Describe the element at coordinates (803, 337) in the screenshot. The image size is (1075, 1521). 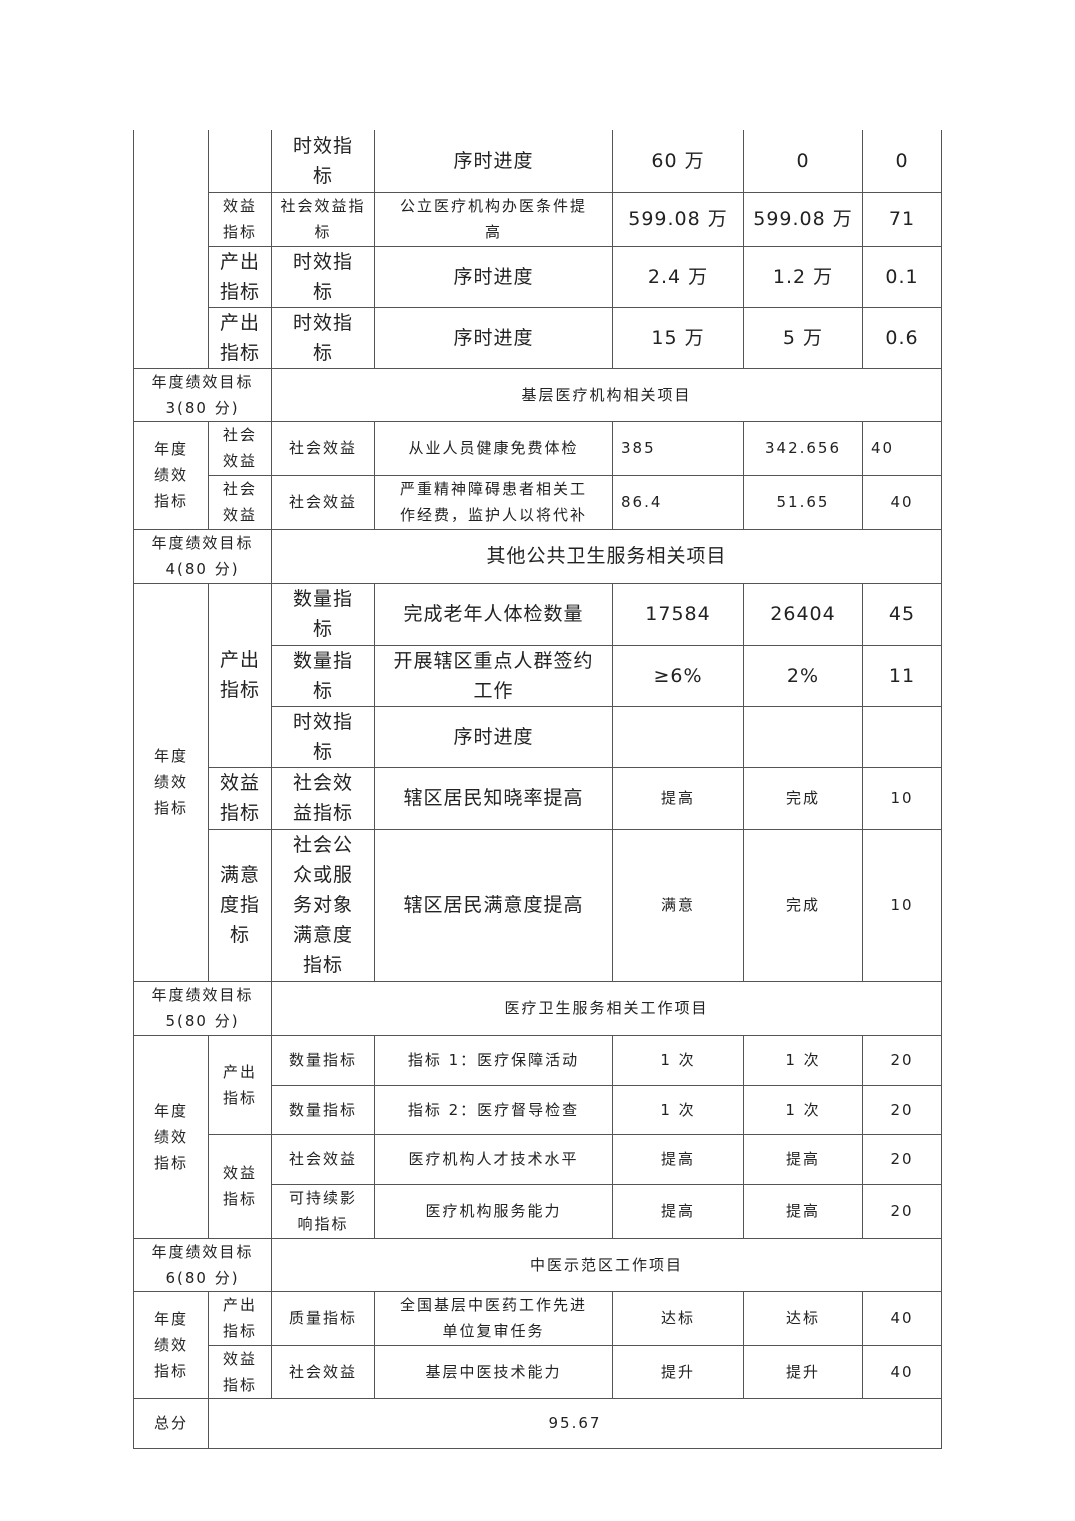
I see `table-cell: 5 万` at that location.